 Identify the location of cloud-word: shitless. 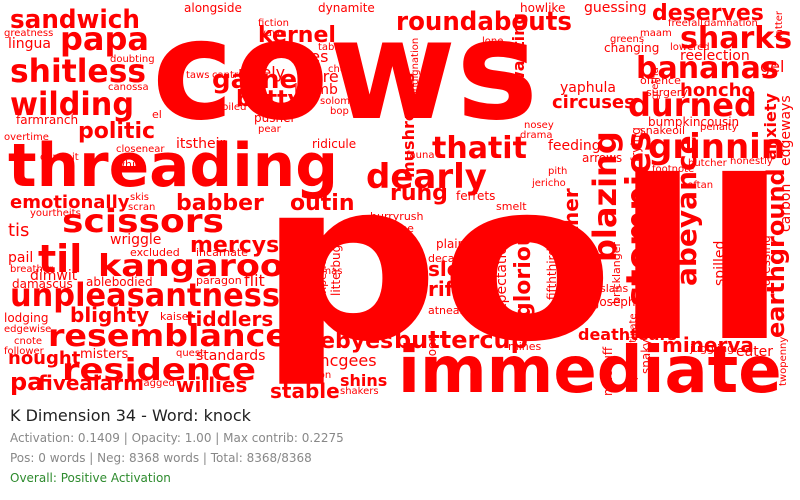
(78, 71).